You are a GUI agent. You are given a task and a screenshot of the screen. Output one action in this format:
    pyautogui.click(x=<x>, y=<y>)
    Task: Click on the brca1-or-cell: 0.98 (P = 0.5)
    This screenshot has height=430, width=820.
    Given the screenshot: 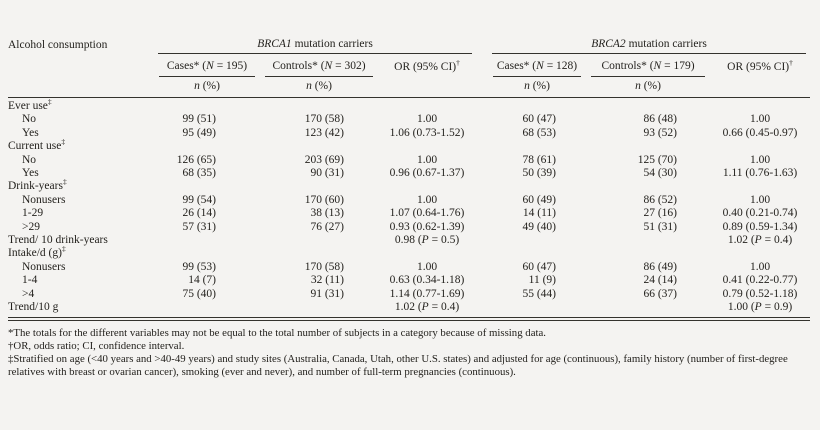 What is the action you would take?
    pyautogui.click(x=427, y=240)
    